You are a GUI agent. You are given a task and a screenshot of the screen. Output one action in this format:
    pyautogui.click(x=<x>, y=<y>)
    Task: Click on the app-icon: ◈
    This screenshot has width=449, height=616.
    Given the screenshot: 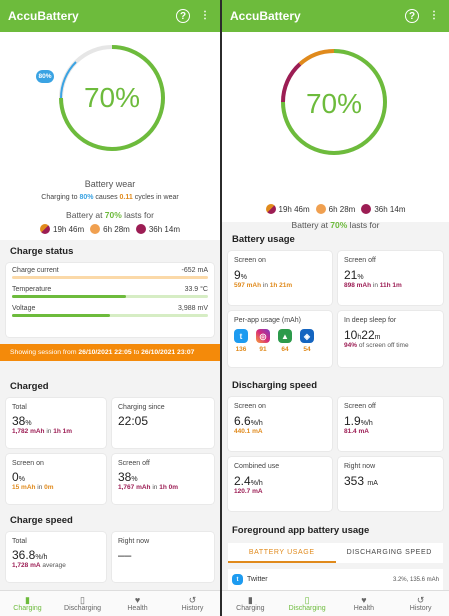 What is the action you would take?
    pyautogui.click(x=307, y=336)
    